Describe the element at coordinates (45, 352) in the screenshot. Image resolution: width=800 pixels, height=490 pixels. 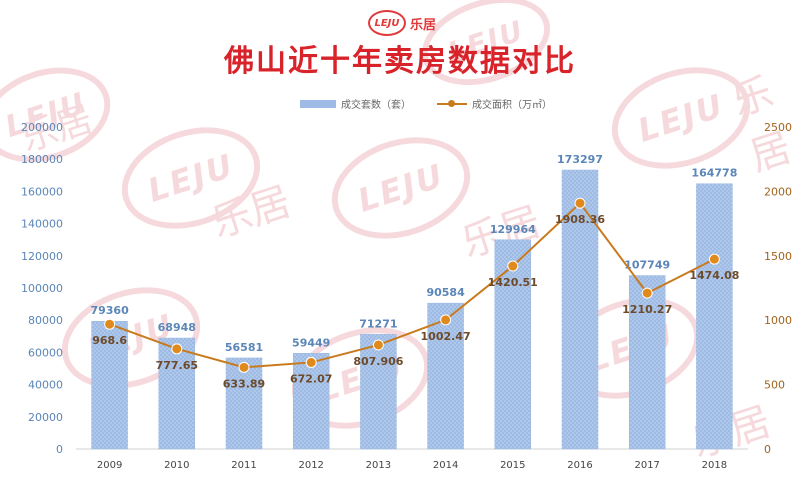
I see `left-axis-tick-label: 60000` at that location.